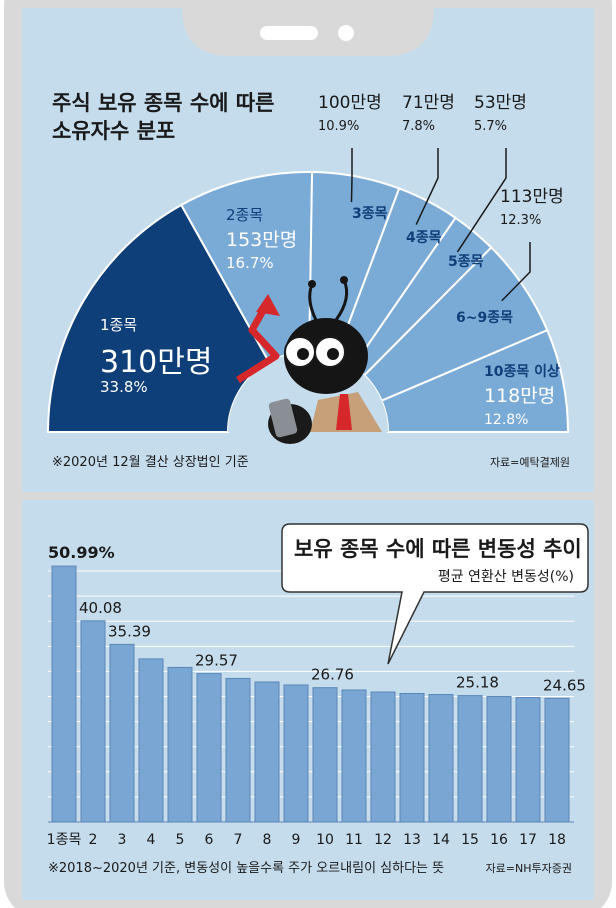 The height and width of the screenshot is (908, 616). I want to click on bar-x-tick-label: 5, so click(180, 840).